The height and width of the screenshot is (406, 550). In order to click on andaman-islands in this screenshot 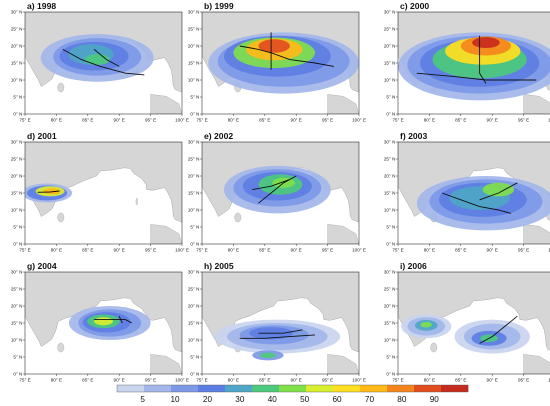, I will do `click(136, 201)`.